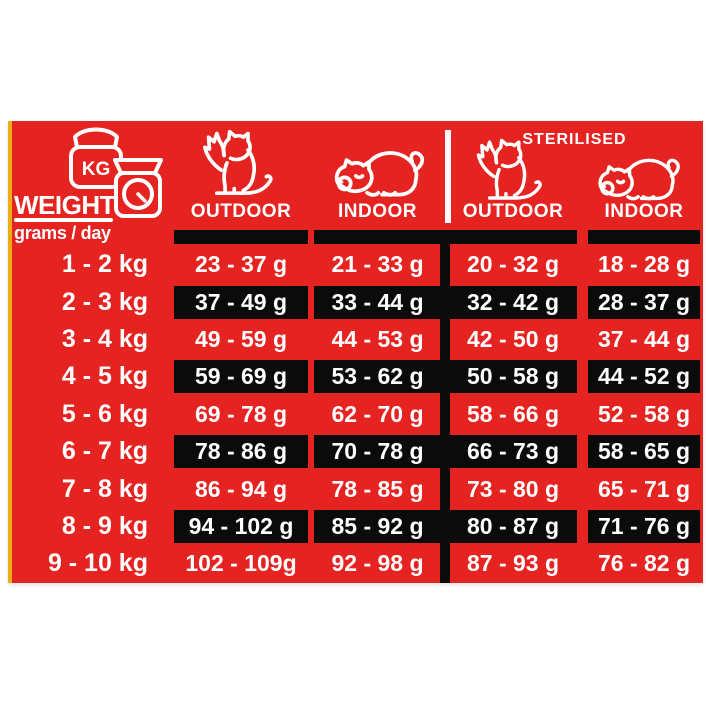  I want to click on feeding-value-cell: 78 - 85 g, so click(377, 488).